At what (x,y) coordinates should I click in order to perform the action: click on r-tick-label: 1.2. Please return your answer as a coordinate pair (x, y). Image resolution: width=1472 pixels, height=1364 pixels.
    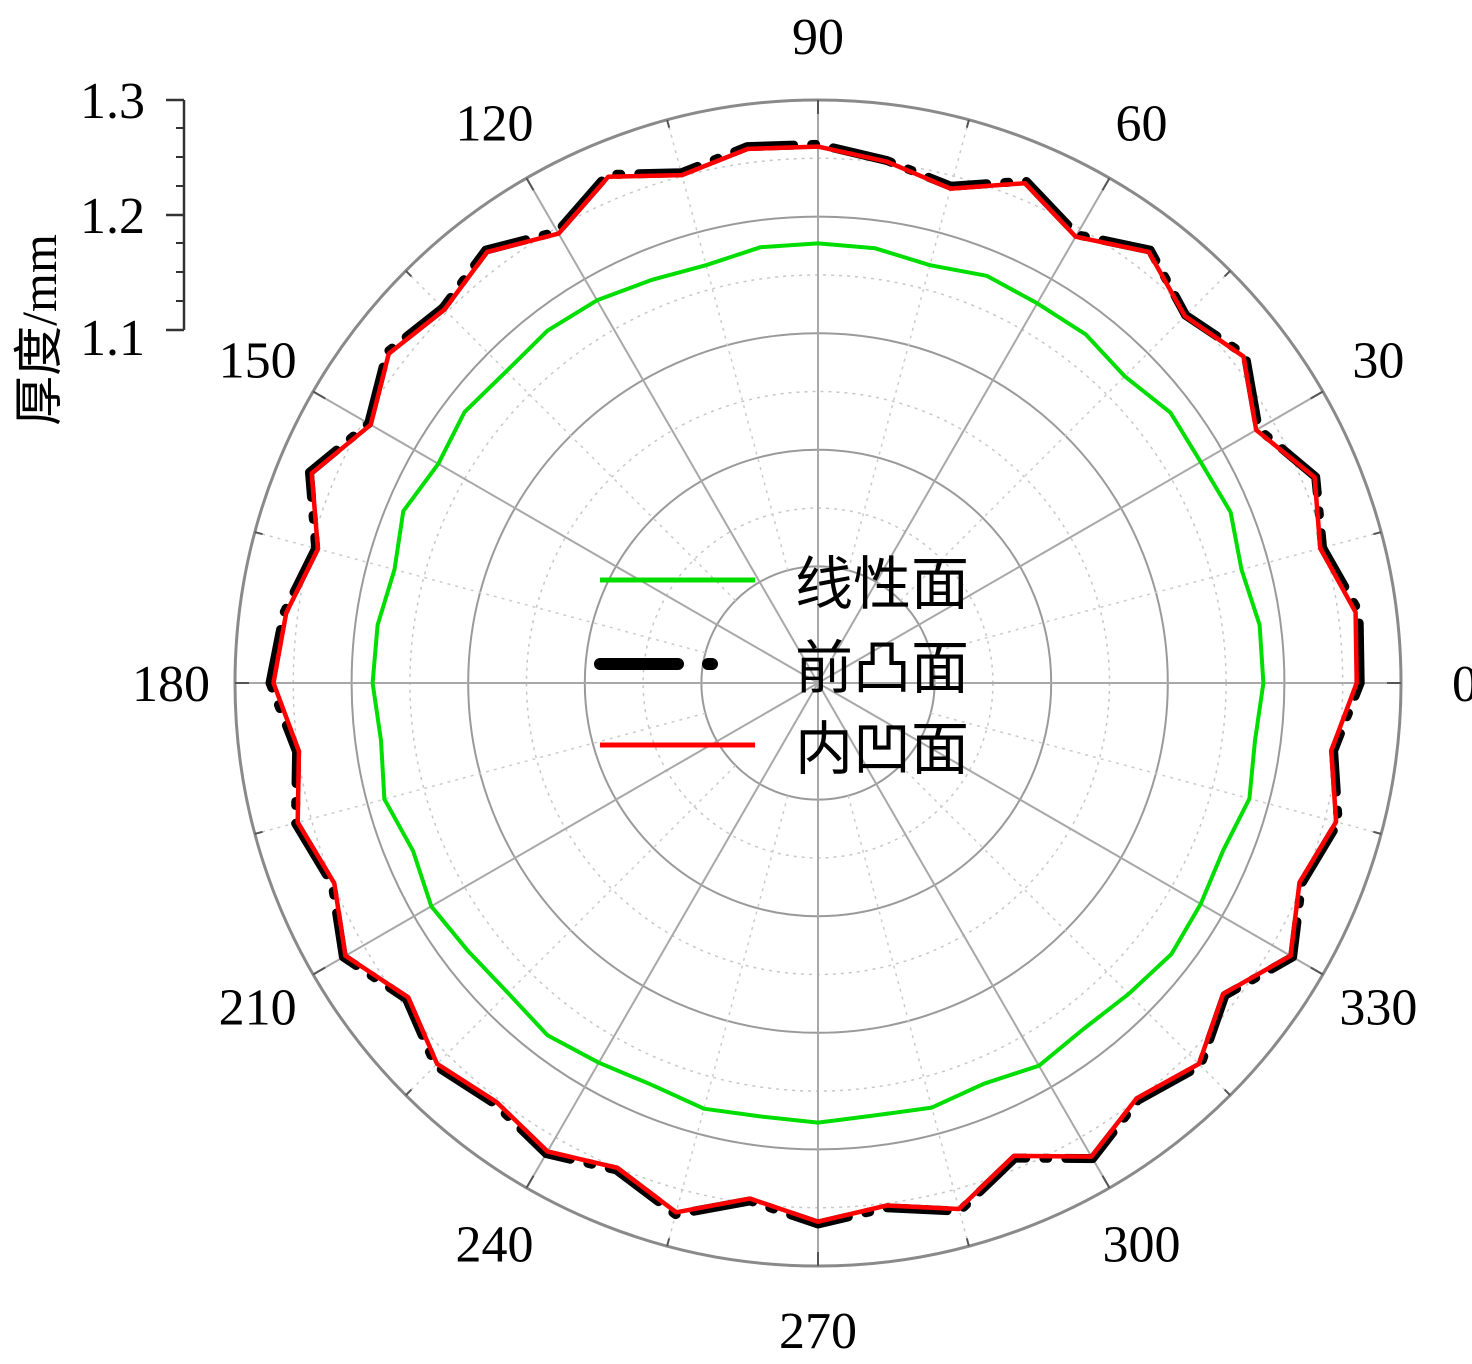
    Looking at the image, I should click on (112, 216).